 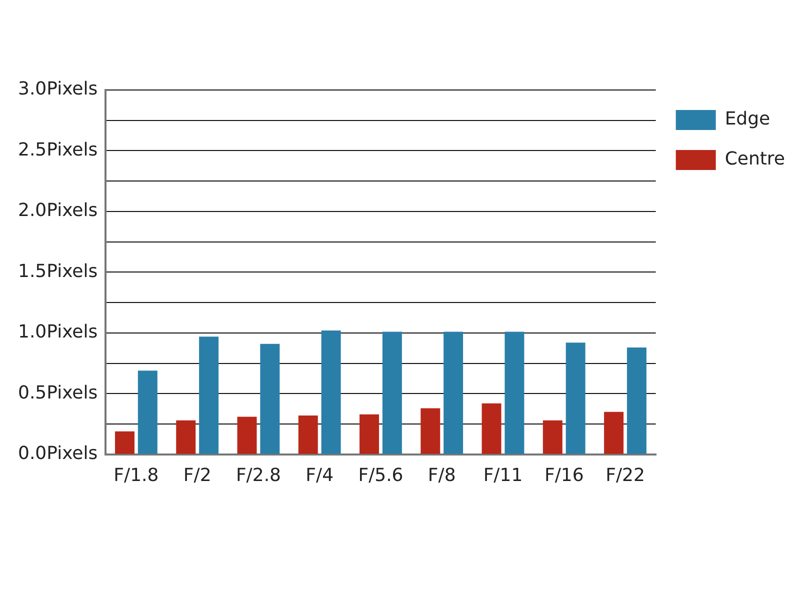 I want to click on x-tick-label: F/2, so click(x=197, y=475).